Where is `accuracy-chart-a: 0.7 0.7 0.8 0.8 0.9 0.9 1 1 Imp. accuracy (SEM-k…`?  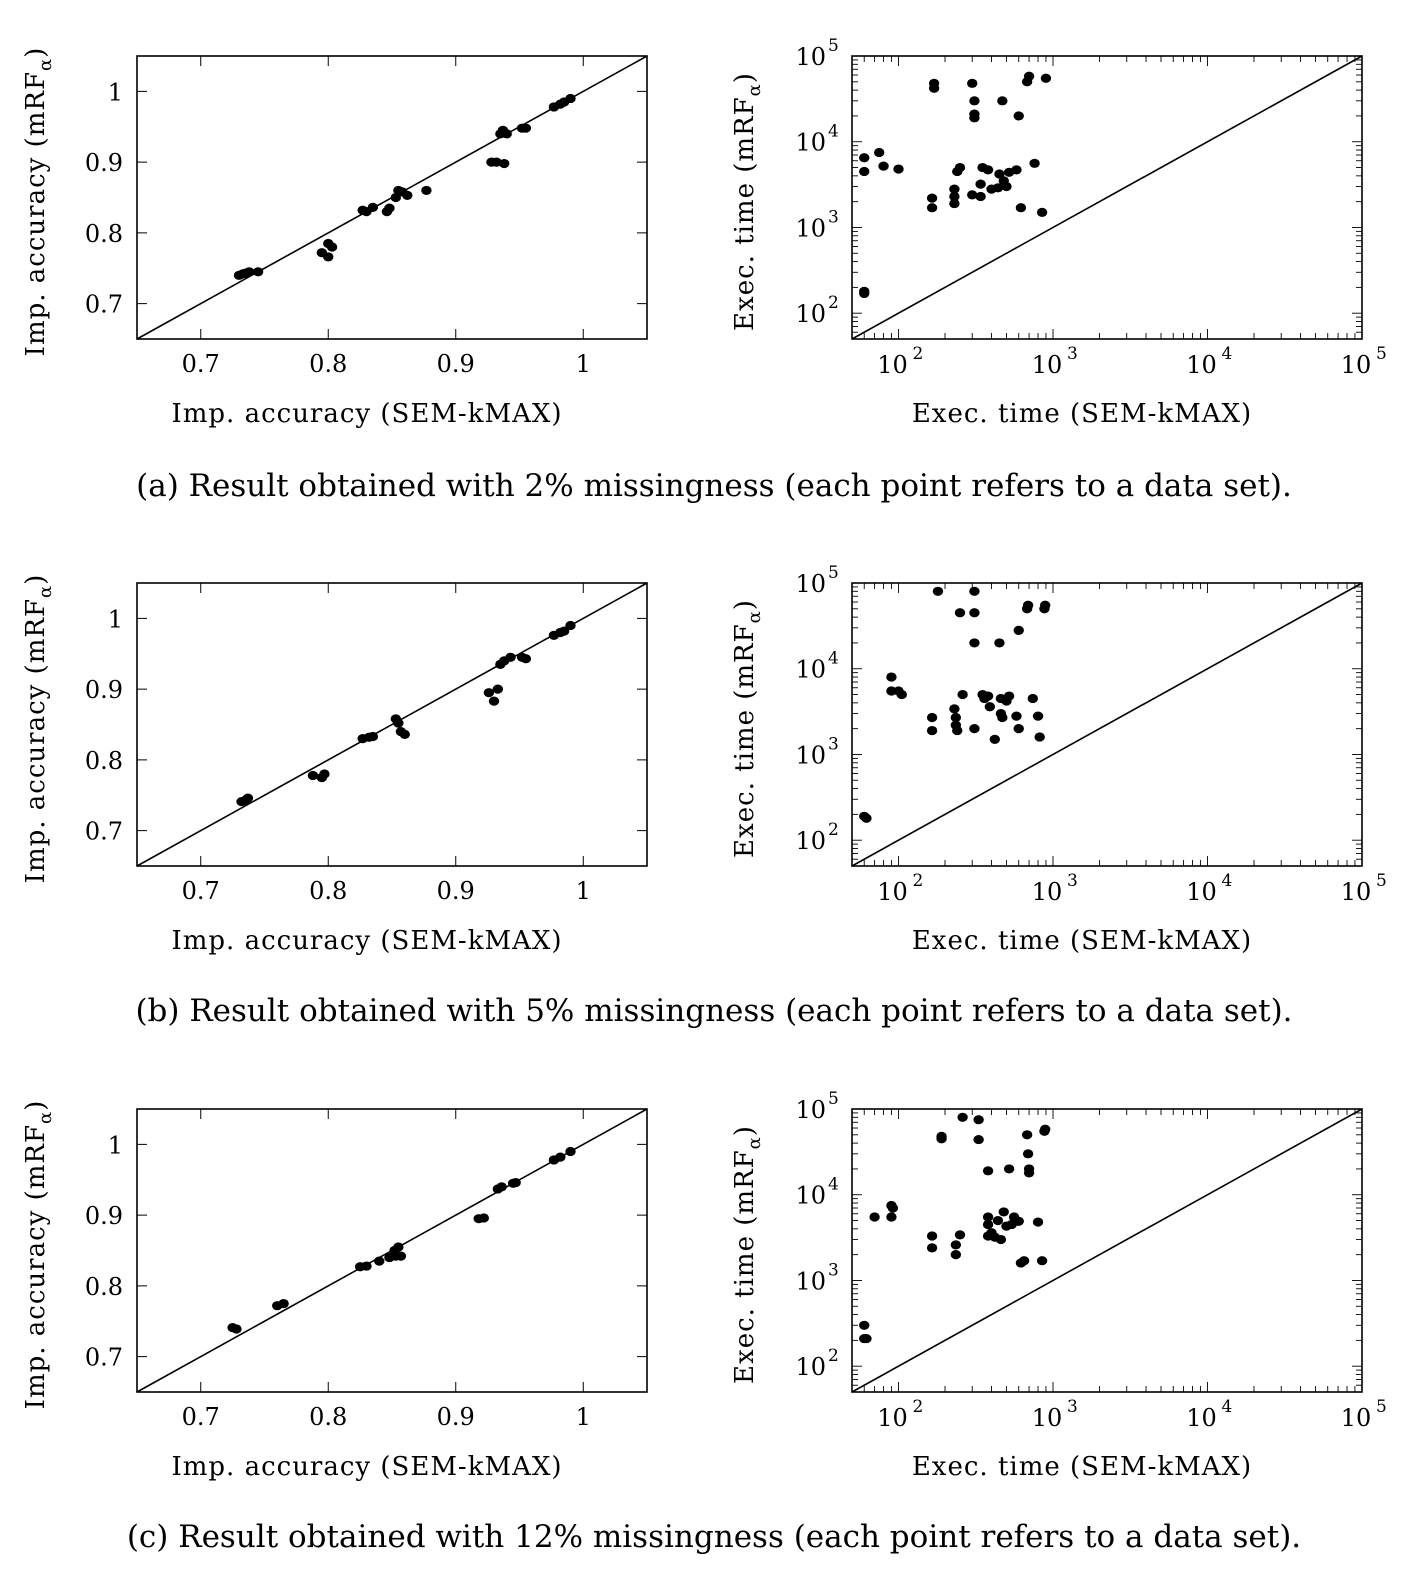
accuracy-chart-a: 0.7 0.7 0.8 0.8 0.9 0.9 1 1 Imp. accuracy (SEM-k… is located at coordinates (334, 238).